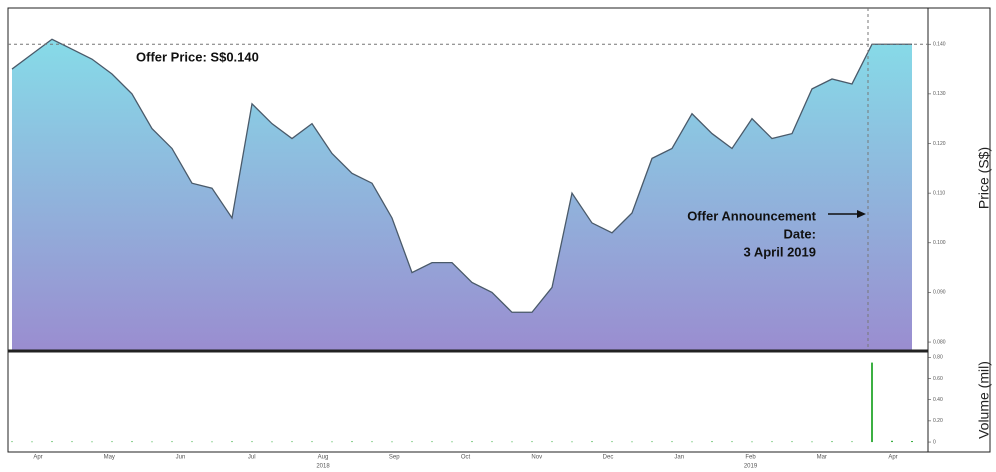  What do you see at coordinates (779, 251) in the screenshot?
I see `announcement-label: 3 April 2019` at bounding box center [779, 251].